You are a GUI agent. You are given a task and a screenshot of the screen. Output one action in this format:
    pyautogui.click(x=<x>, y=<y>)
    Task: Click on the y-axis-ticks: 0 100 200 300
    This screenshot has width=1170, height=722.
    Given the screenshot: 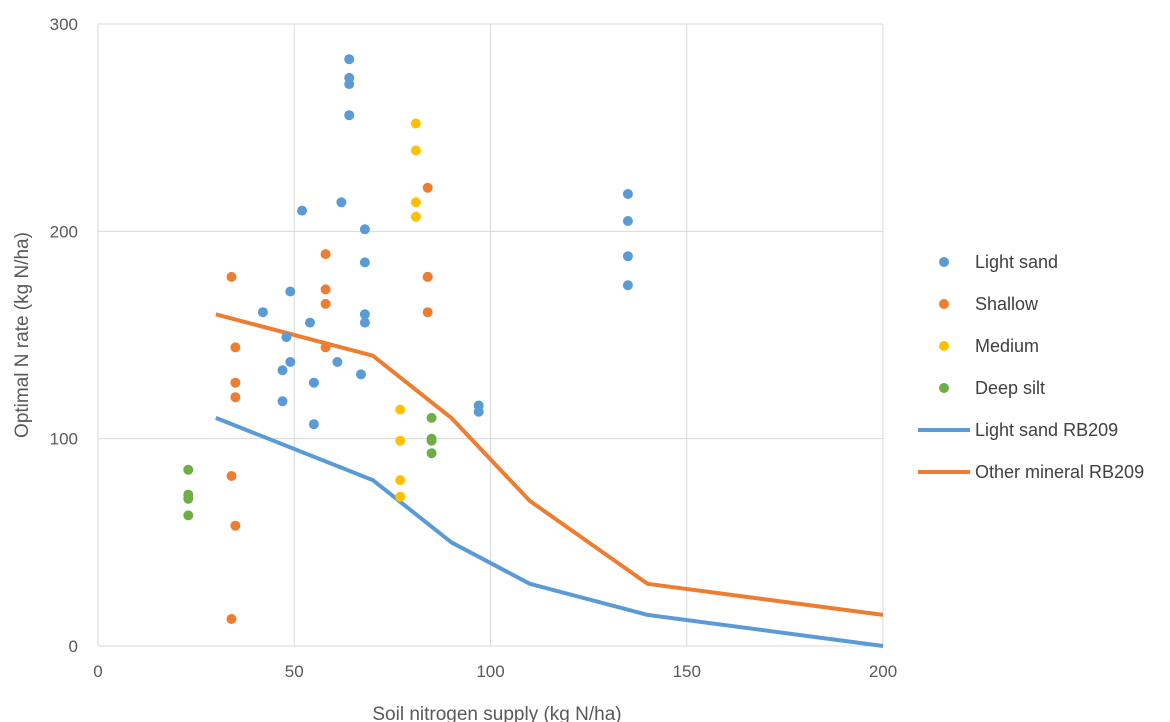 What is the action you would take?
    pyautogui.click(x=64, y=335)
    